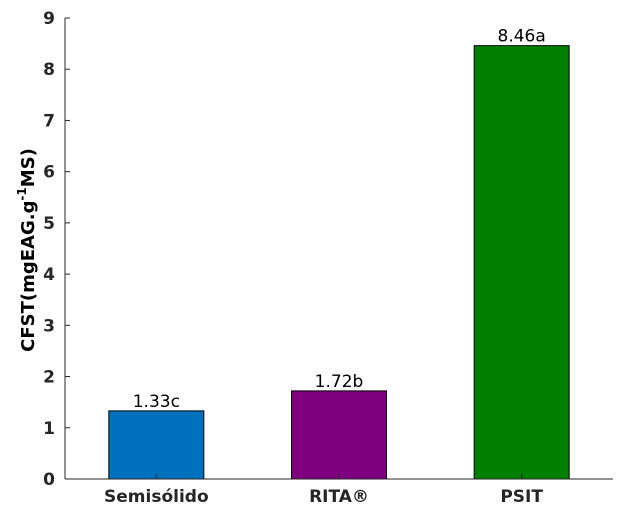 The image size is (627, 505). I want to click on y-axis-label-prefix: CFST(mgEAG.g, so click(28, 276).